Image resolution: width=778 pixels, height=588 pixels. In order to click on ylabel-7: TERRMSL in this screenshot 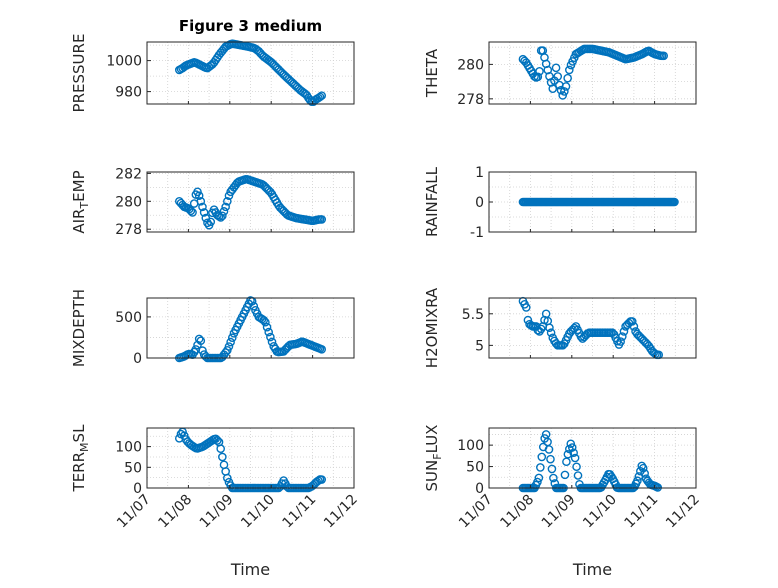, I will do `click(80, 458)`.